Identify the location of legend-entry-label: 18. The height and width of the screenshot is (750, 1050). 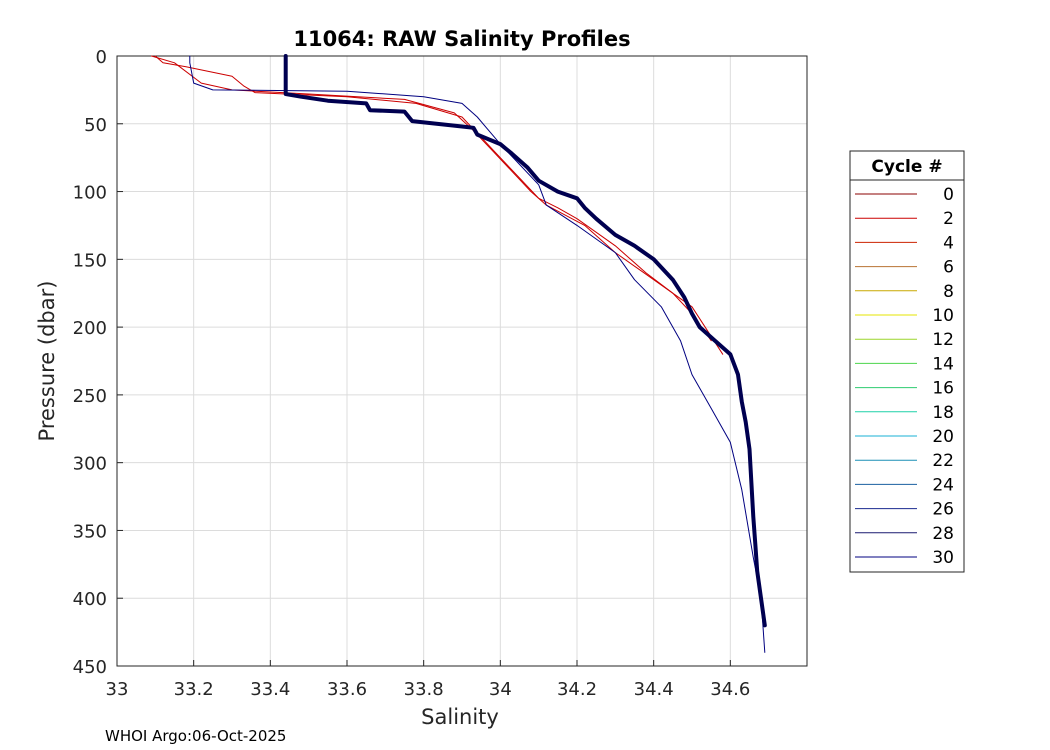
(943, 413).